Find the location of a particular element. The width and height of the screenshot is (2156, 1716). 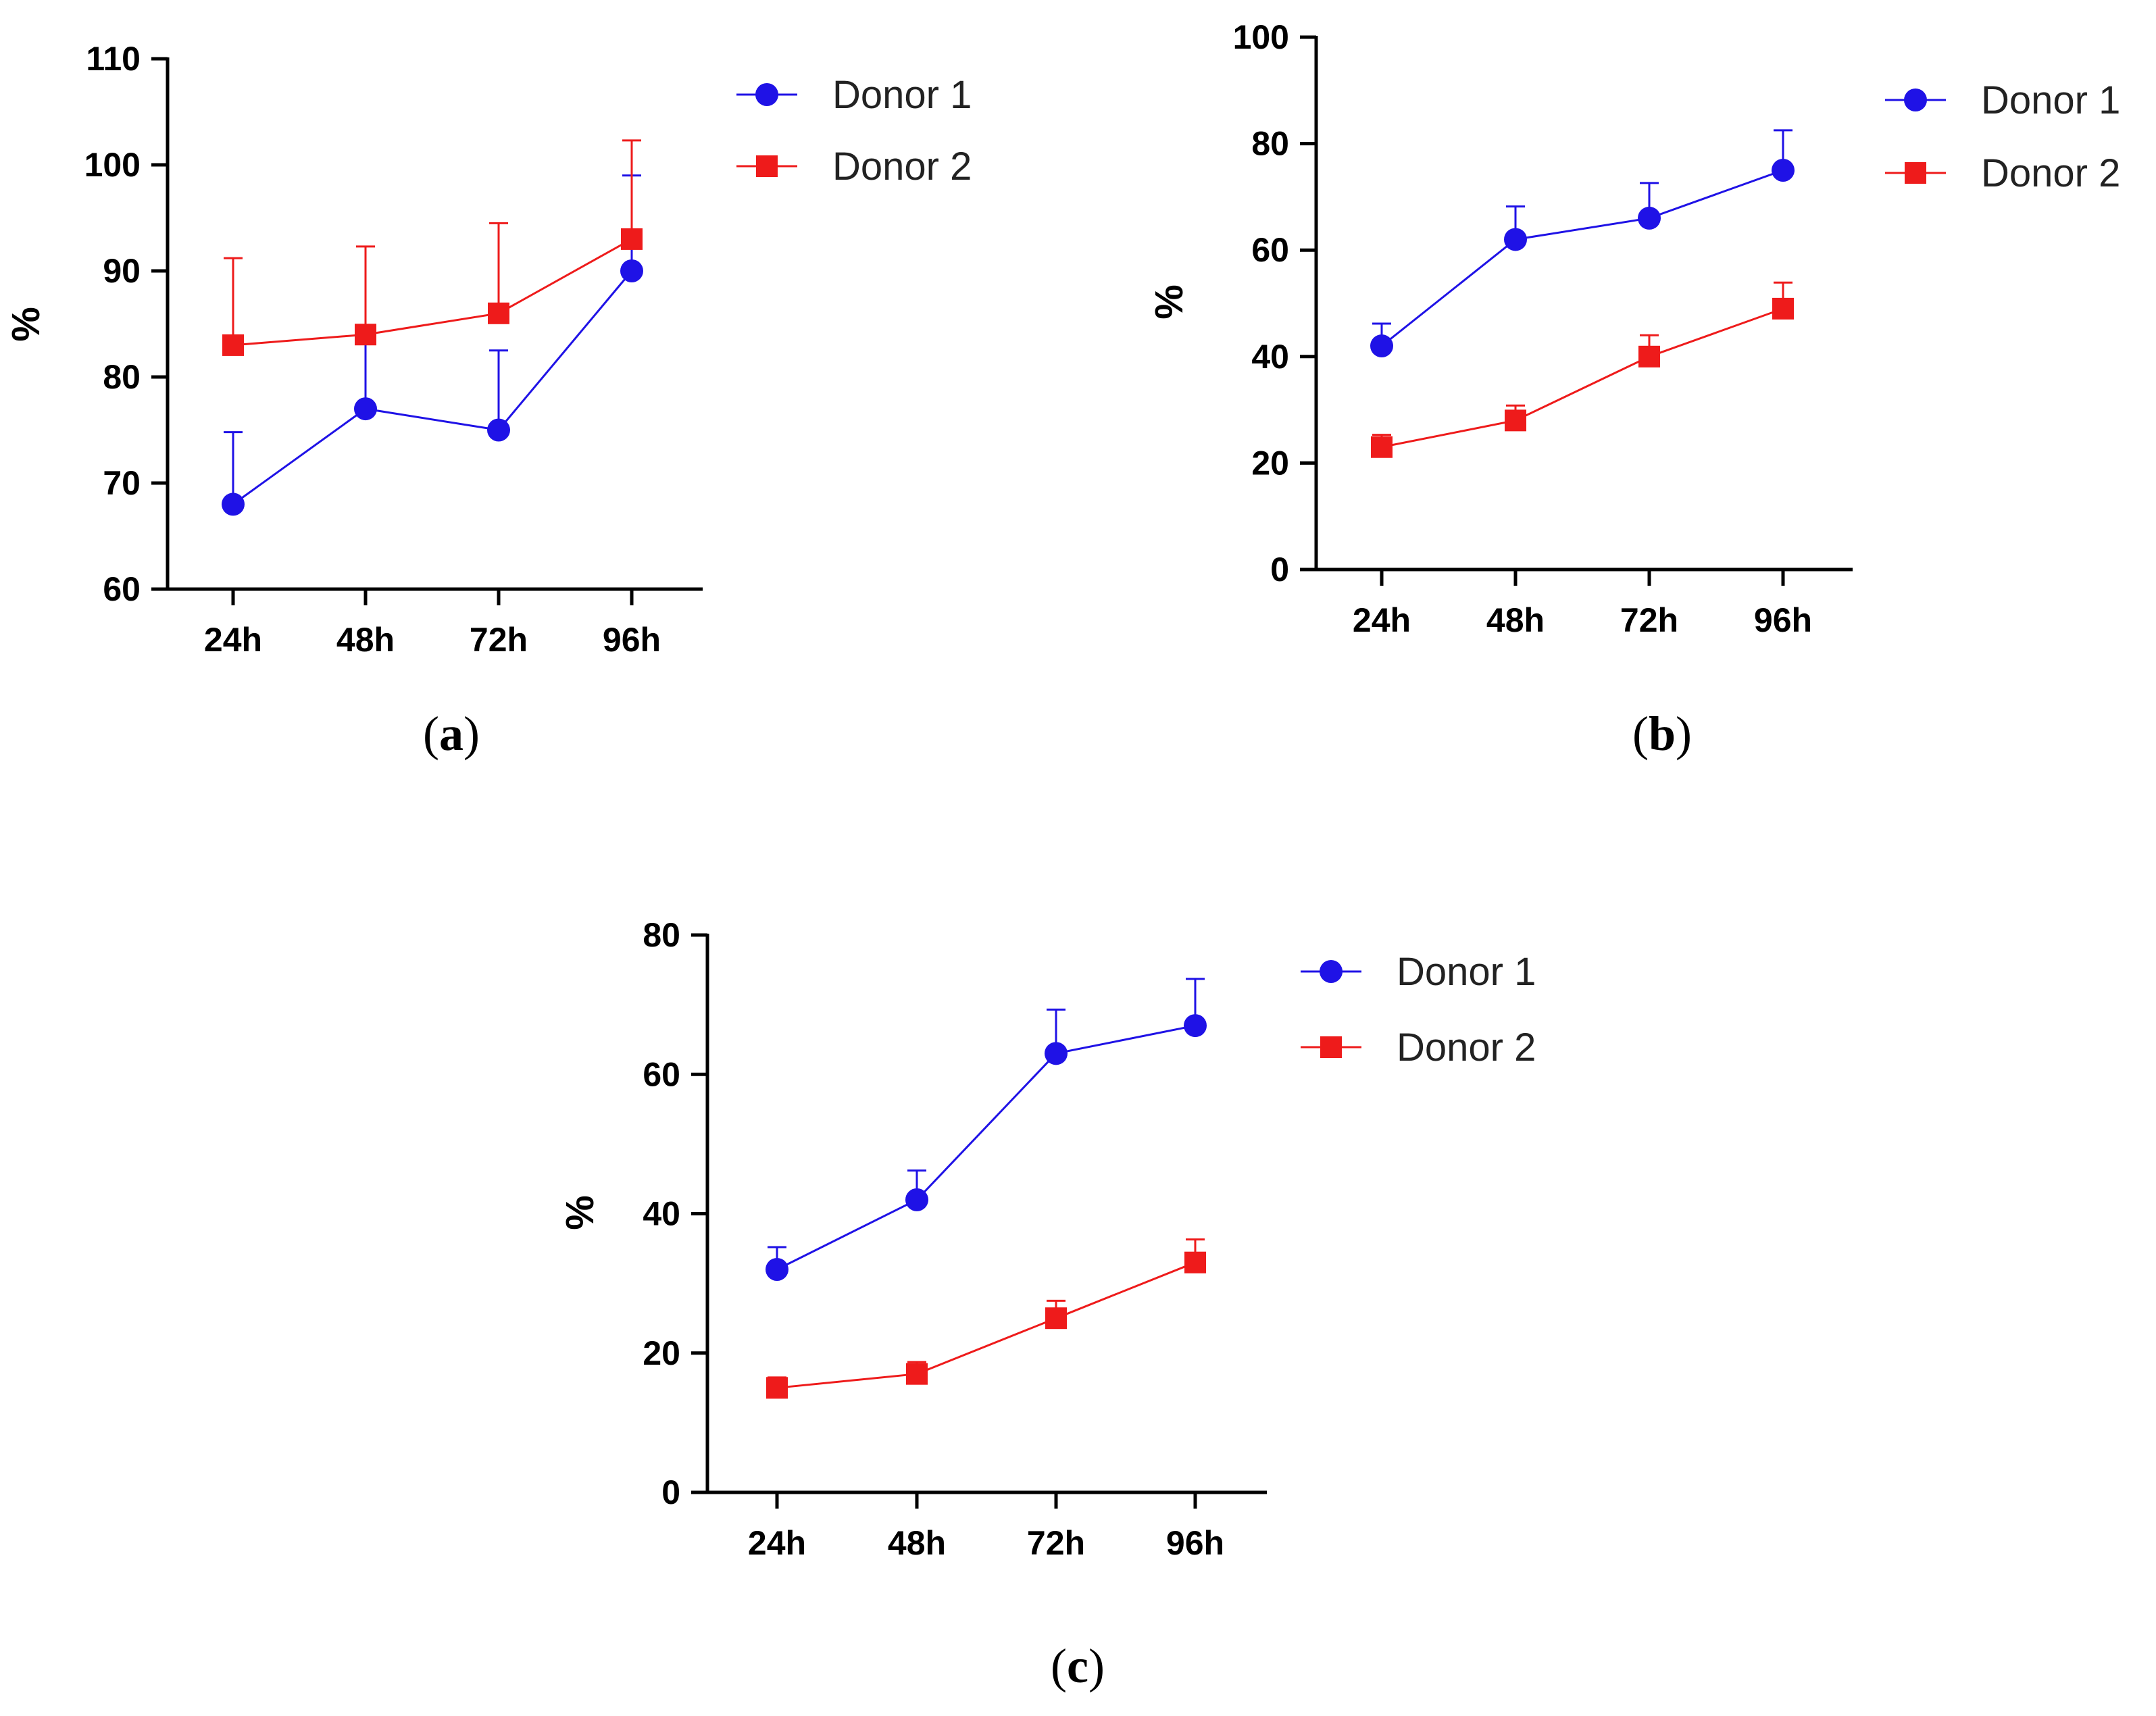

panel-label-b: (b) is located at coordinates (1662, 734).